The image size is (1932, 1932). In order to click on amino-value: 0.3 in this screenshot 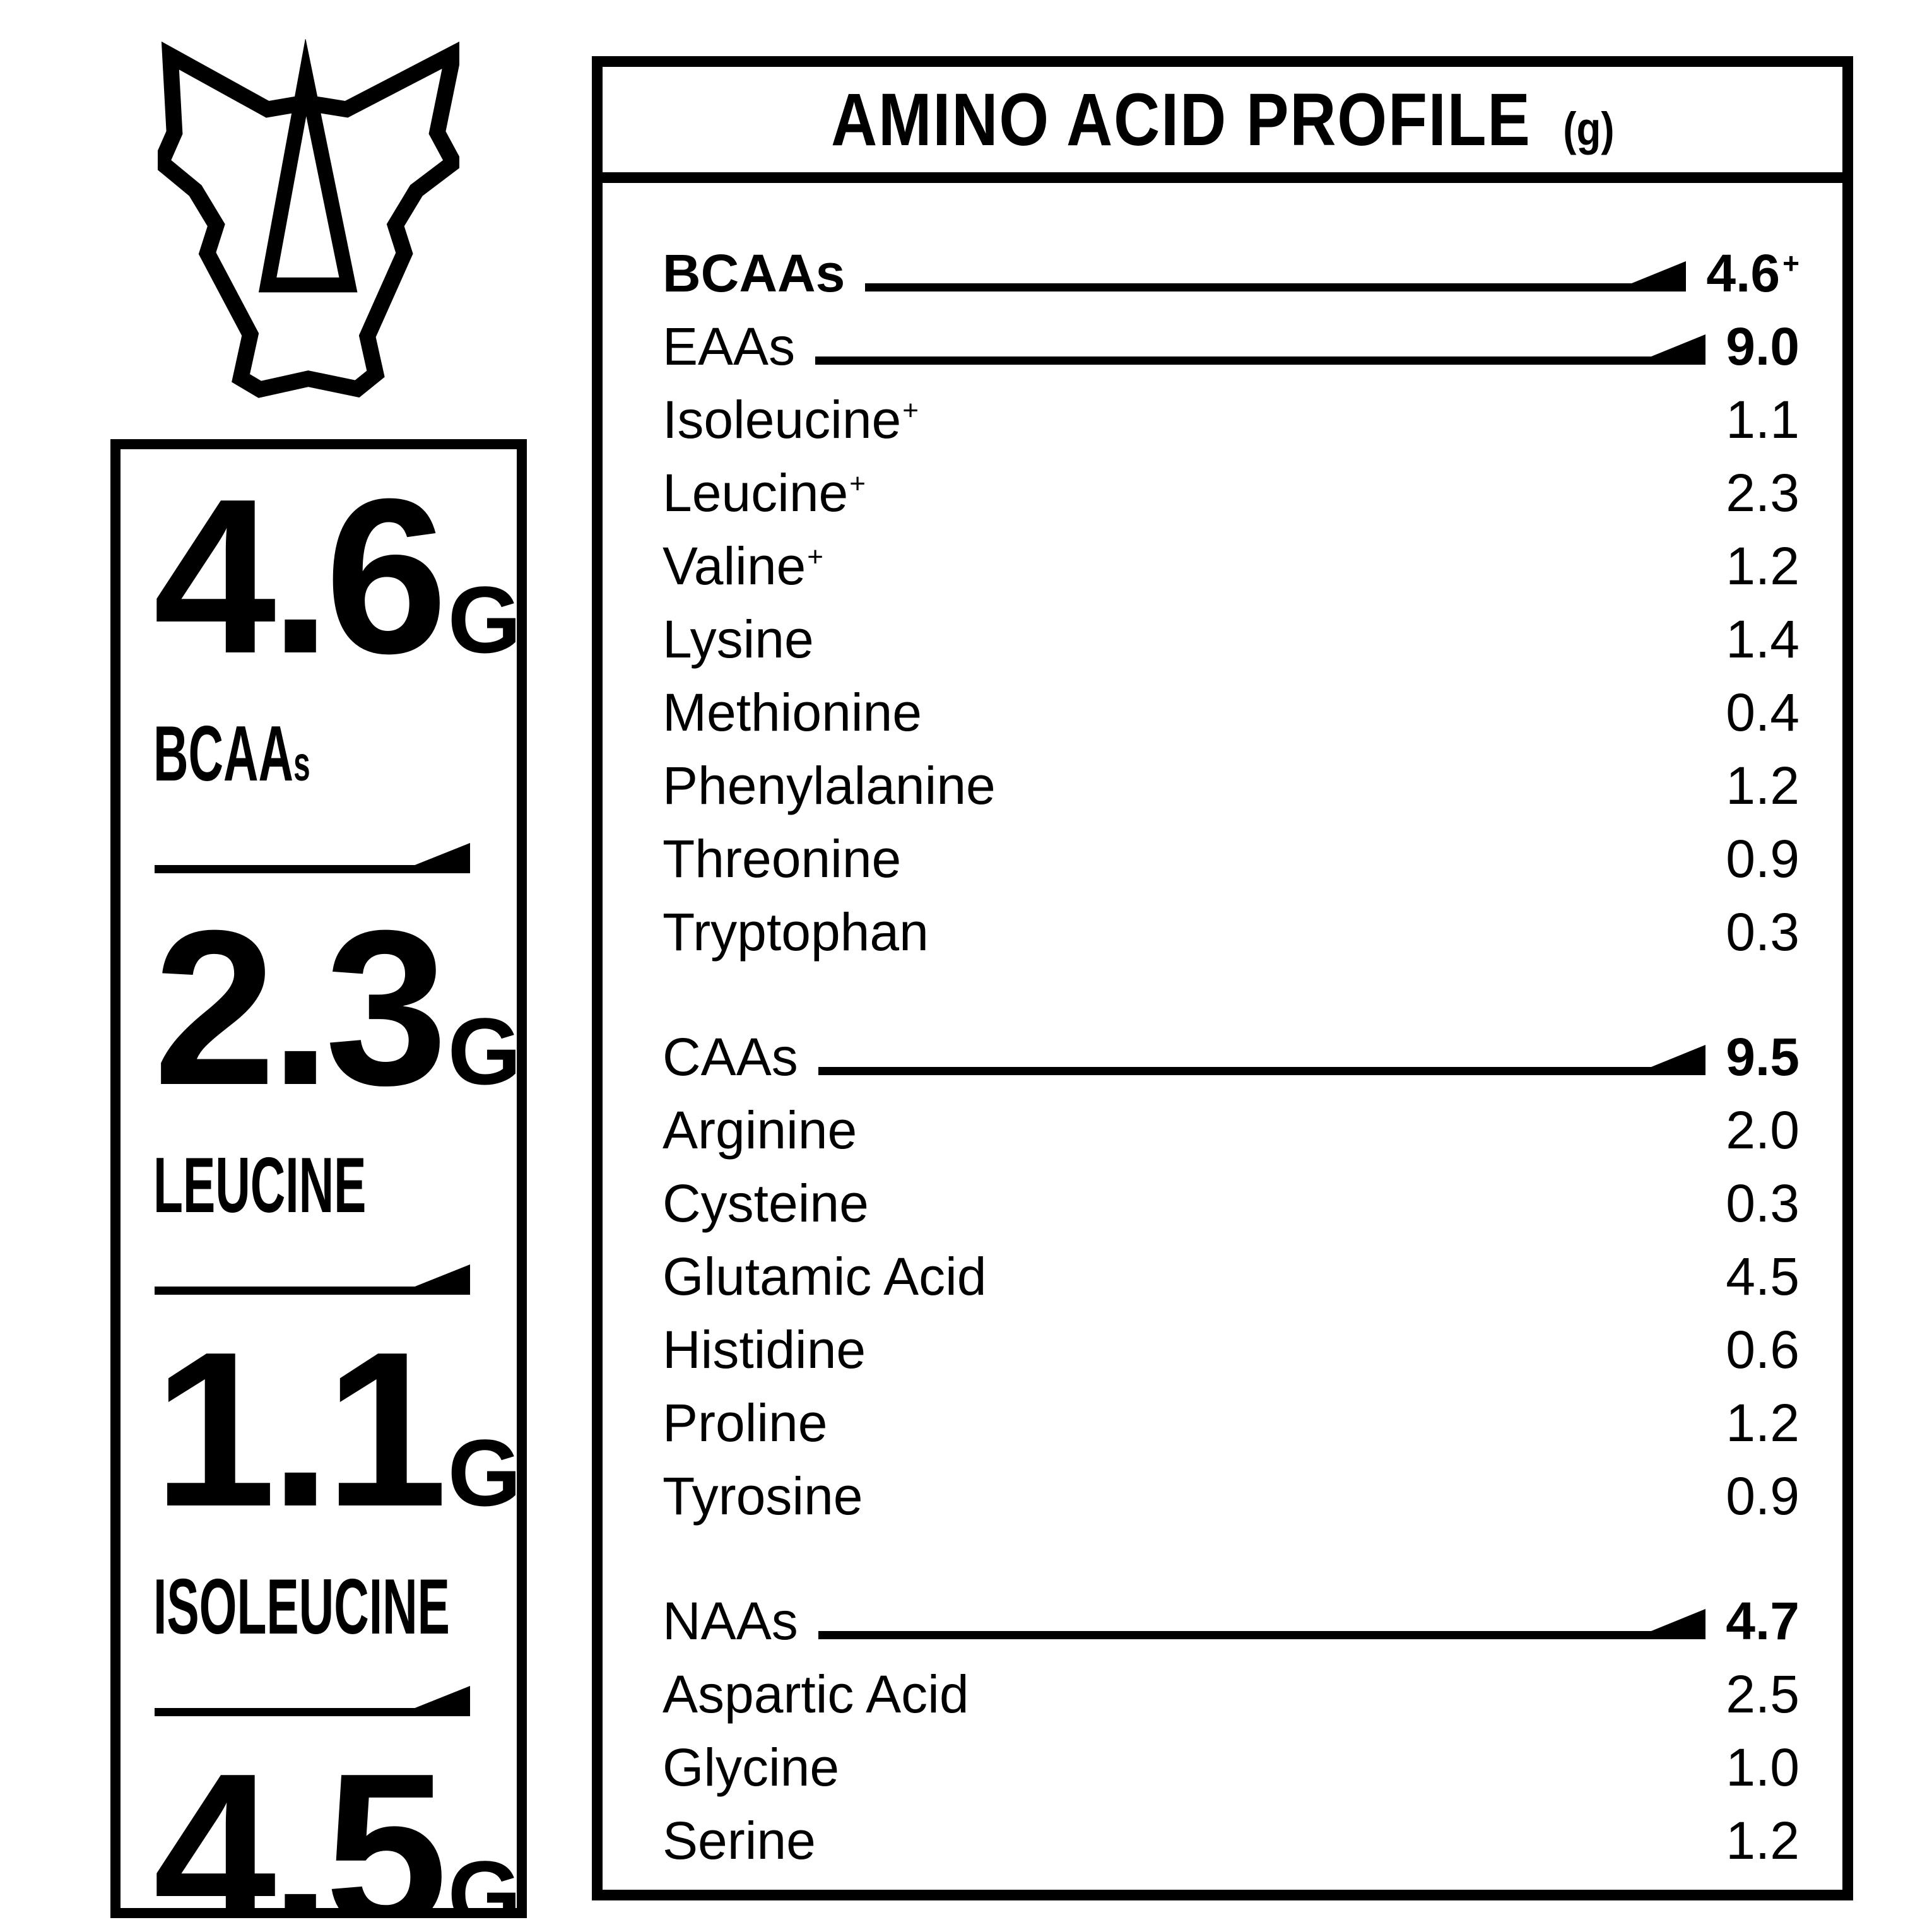, I will do `click(1762, 932)`.